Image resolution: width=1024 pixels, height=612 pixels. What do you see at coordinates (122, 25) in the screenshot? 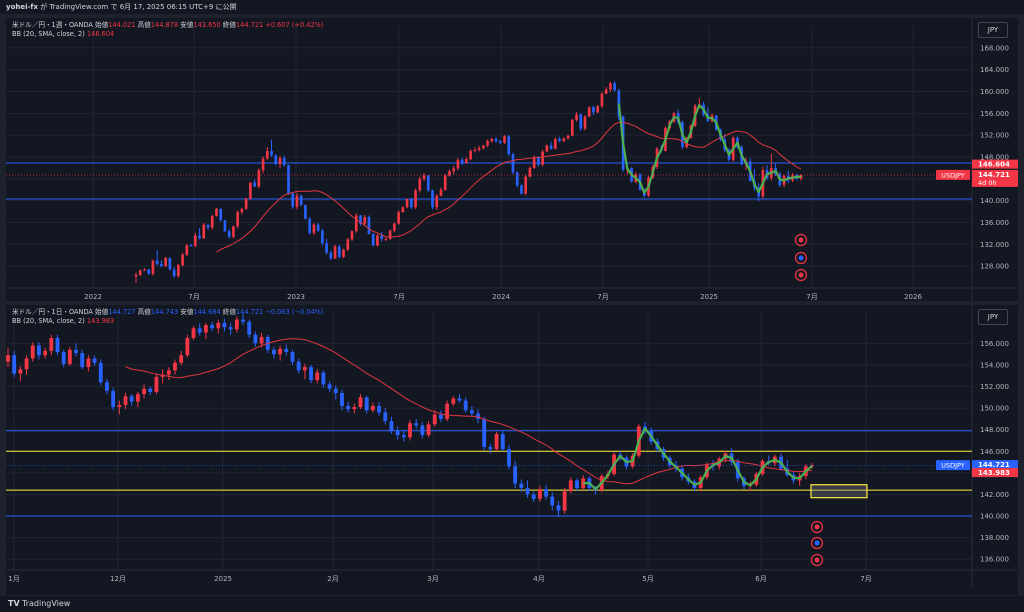
I see `legend-open: 144.021` at bounding box center [122, 25].